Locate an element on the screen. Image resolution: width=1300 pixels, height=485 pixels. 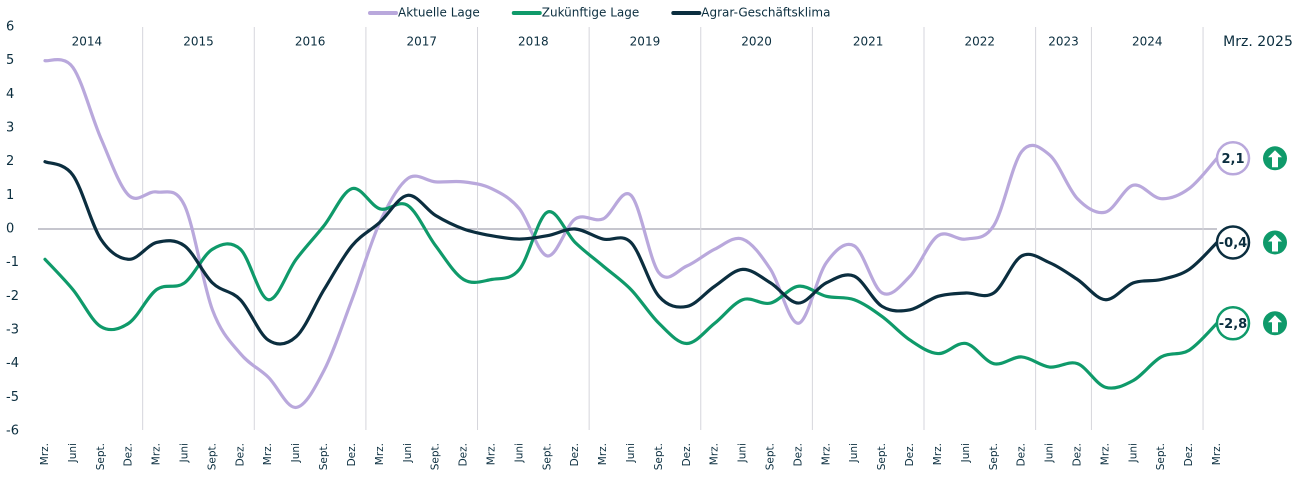
year-label: Mrz. 2025 is located at coordinates (1258, 42).